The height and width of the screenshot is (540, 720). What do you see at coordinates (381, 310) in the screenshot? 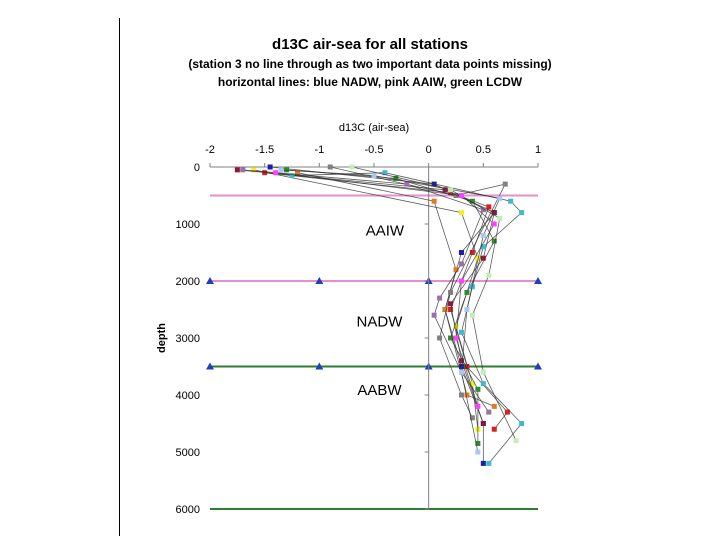
I see `water-mass-annotations: AAIW NADW AABW` at bounding box center [381, 310].